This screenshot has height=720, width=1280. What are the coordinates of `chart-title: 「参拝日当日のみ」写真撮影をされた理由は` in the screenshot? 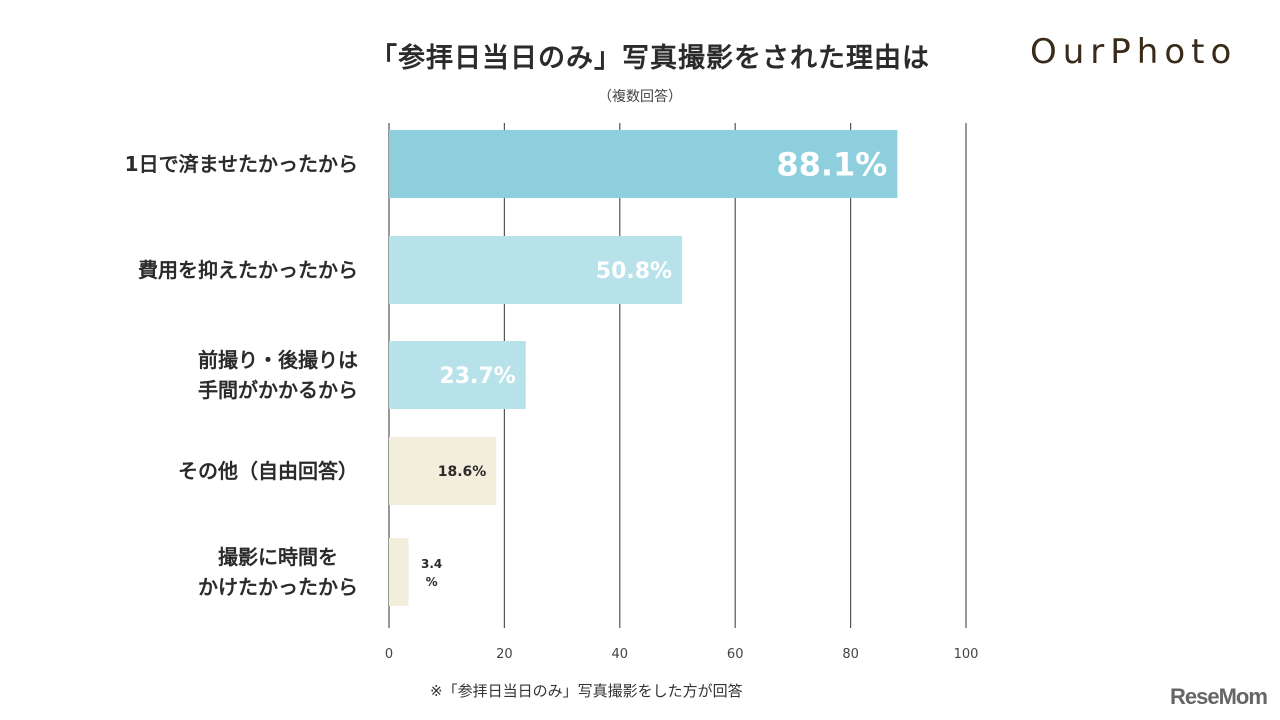 It's located at (650, 58).